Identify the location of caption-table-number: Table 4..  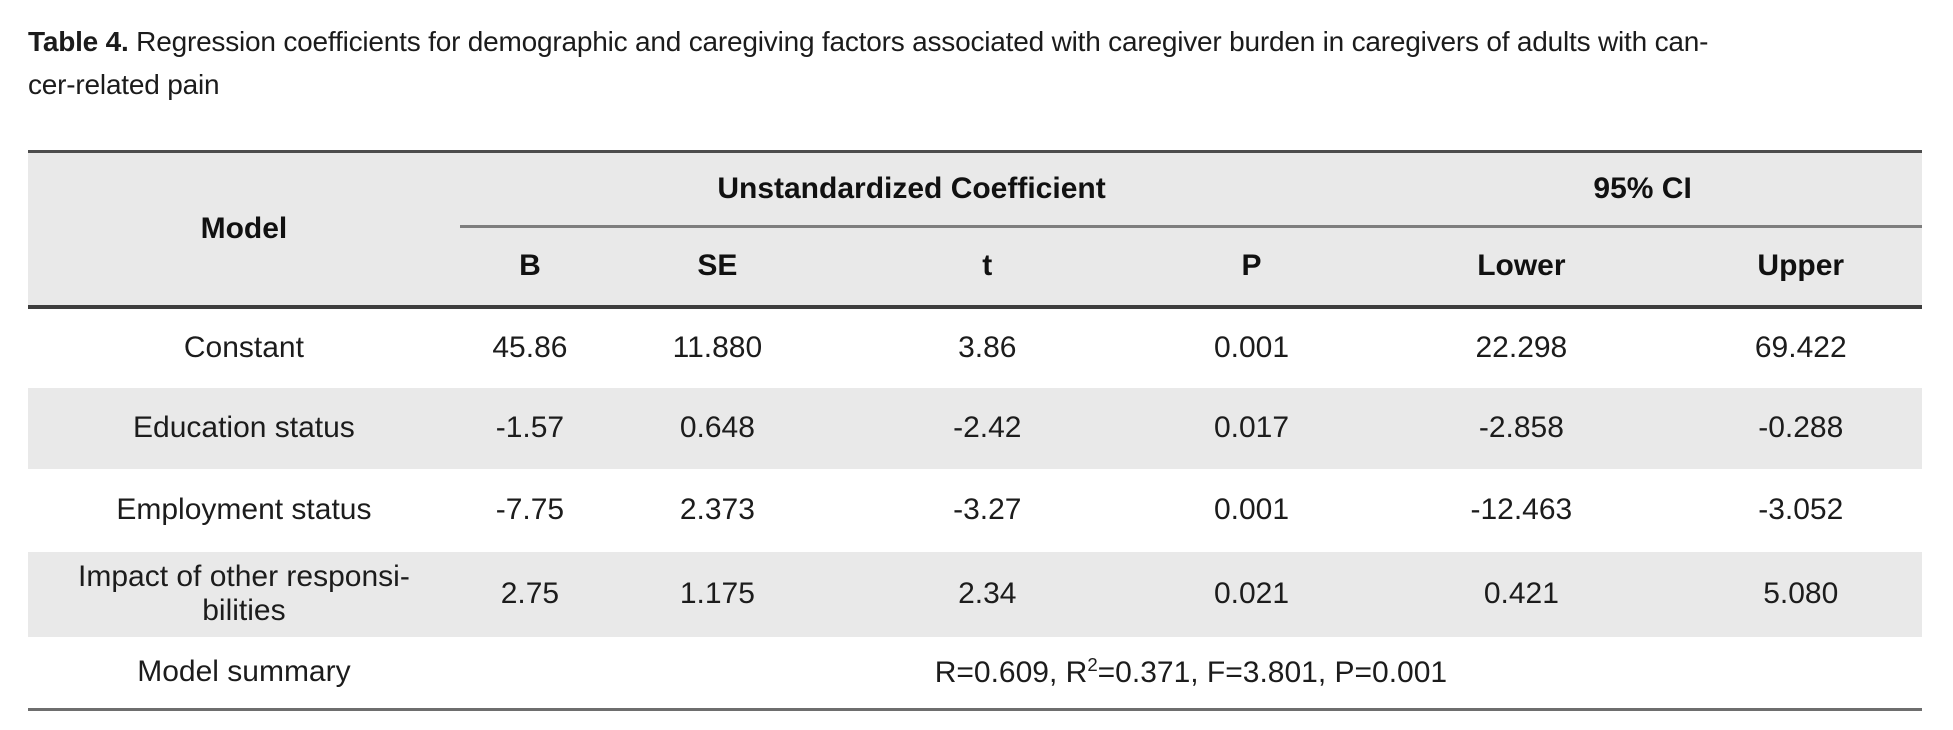
(78, 41).